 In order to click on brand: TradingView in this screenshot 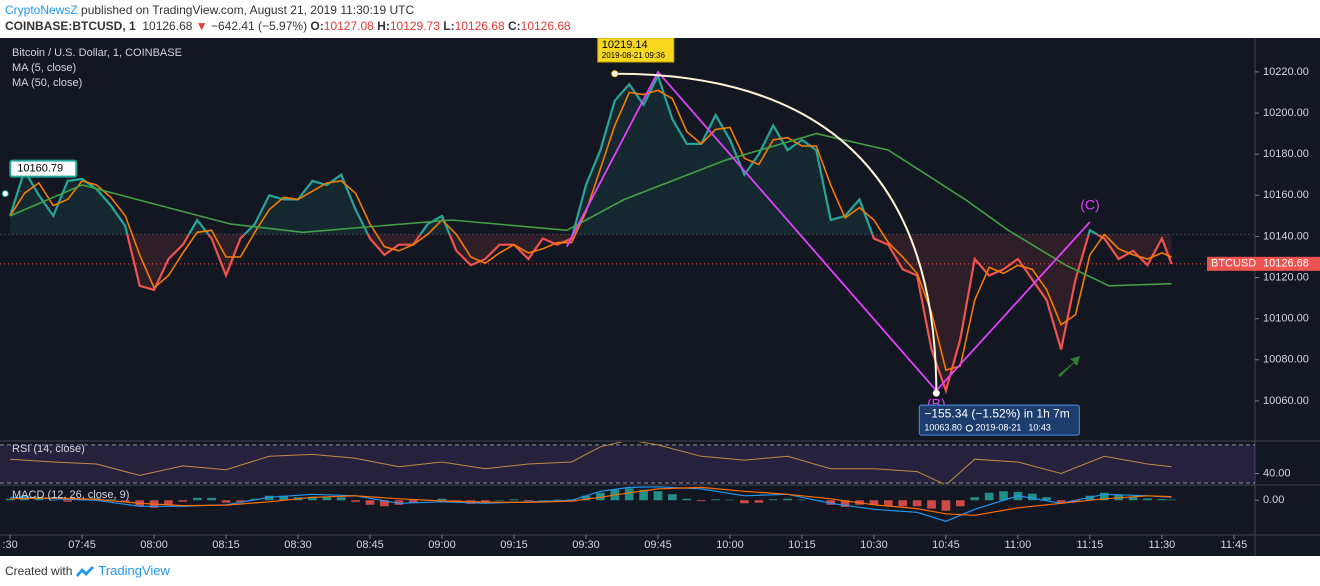, I will do `click(134, 570)`.